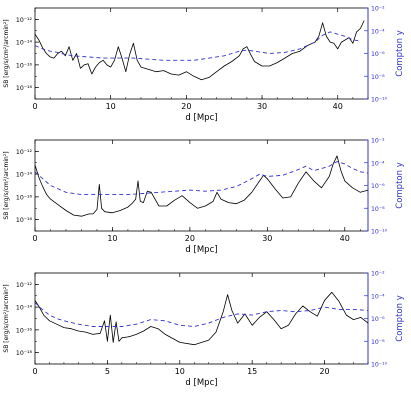 The width and height of the screenshot is (411, 416). Describe the element at coordinates (201, 250) in the screenshot. I see `x-axis-label-middle: d [Mpc]` at that location.